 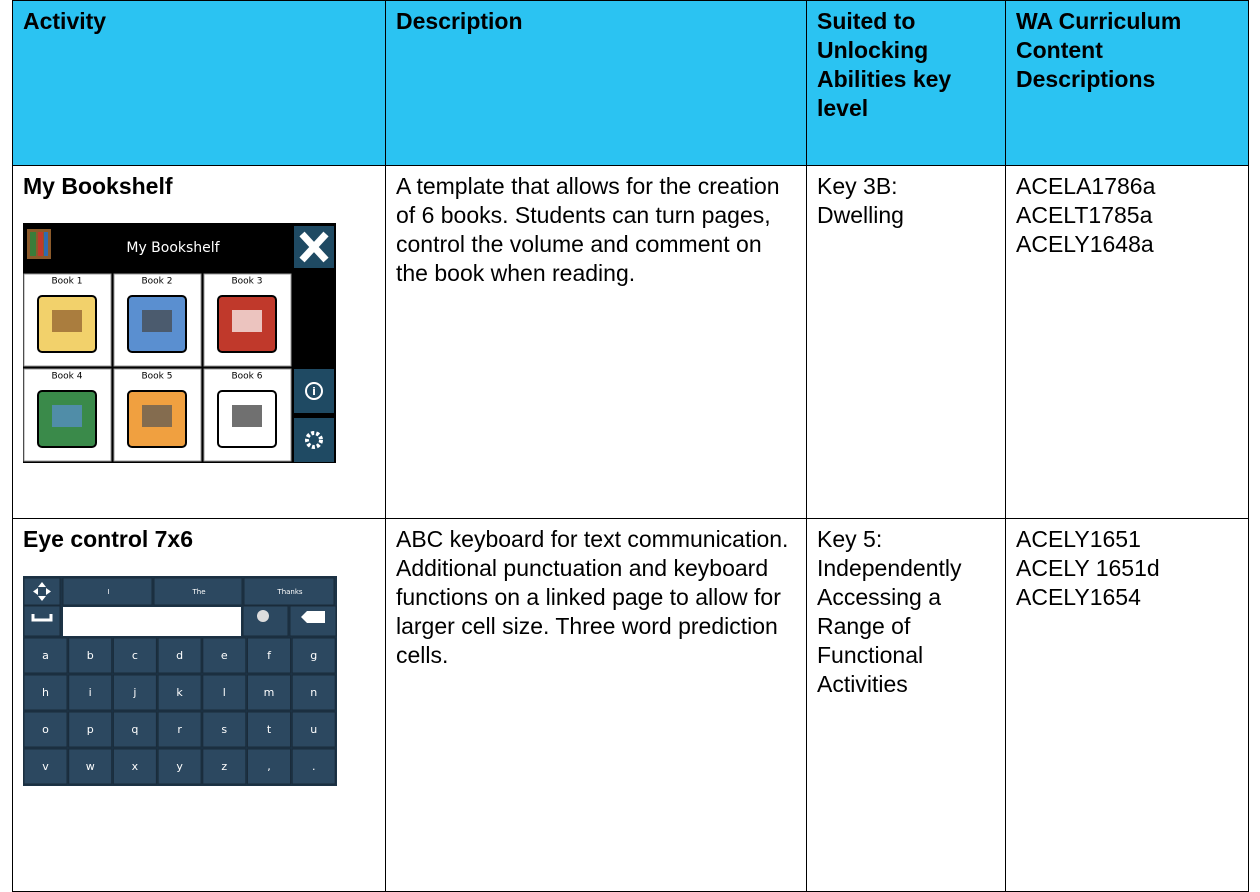 I want to click on letter-label: c, so click(x=135, y=655).